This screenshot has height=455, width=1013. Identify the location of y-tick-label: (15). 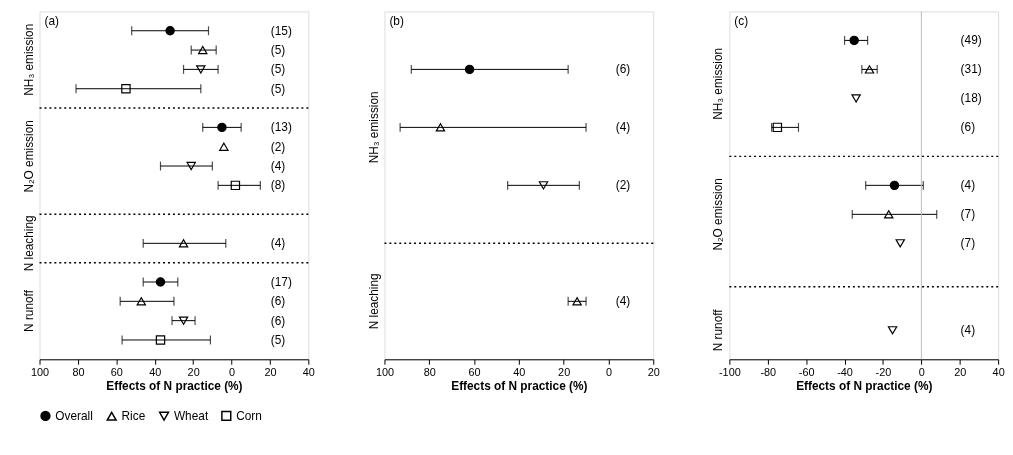
(281, 30).